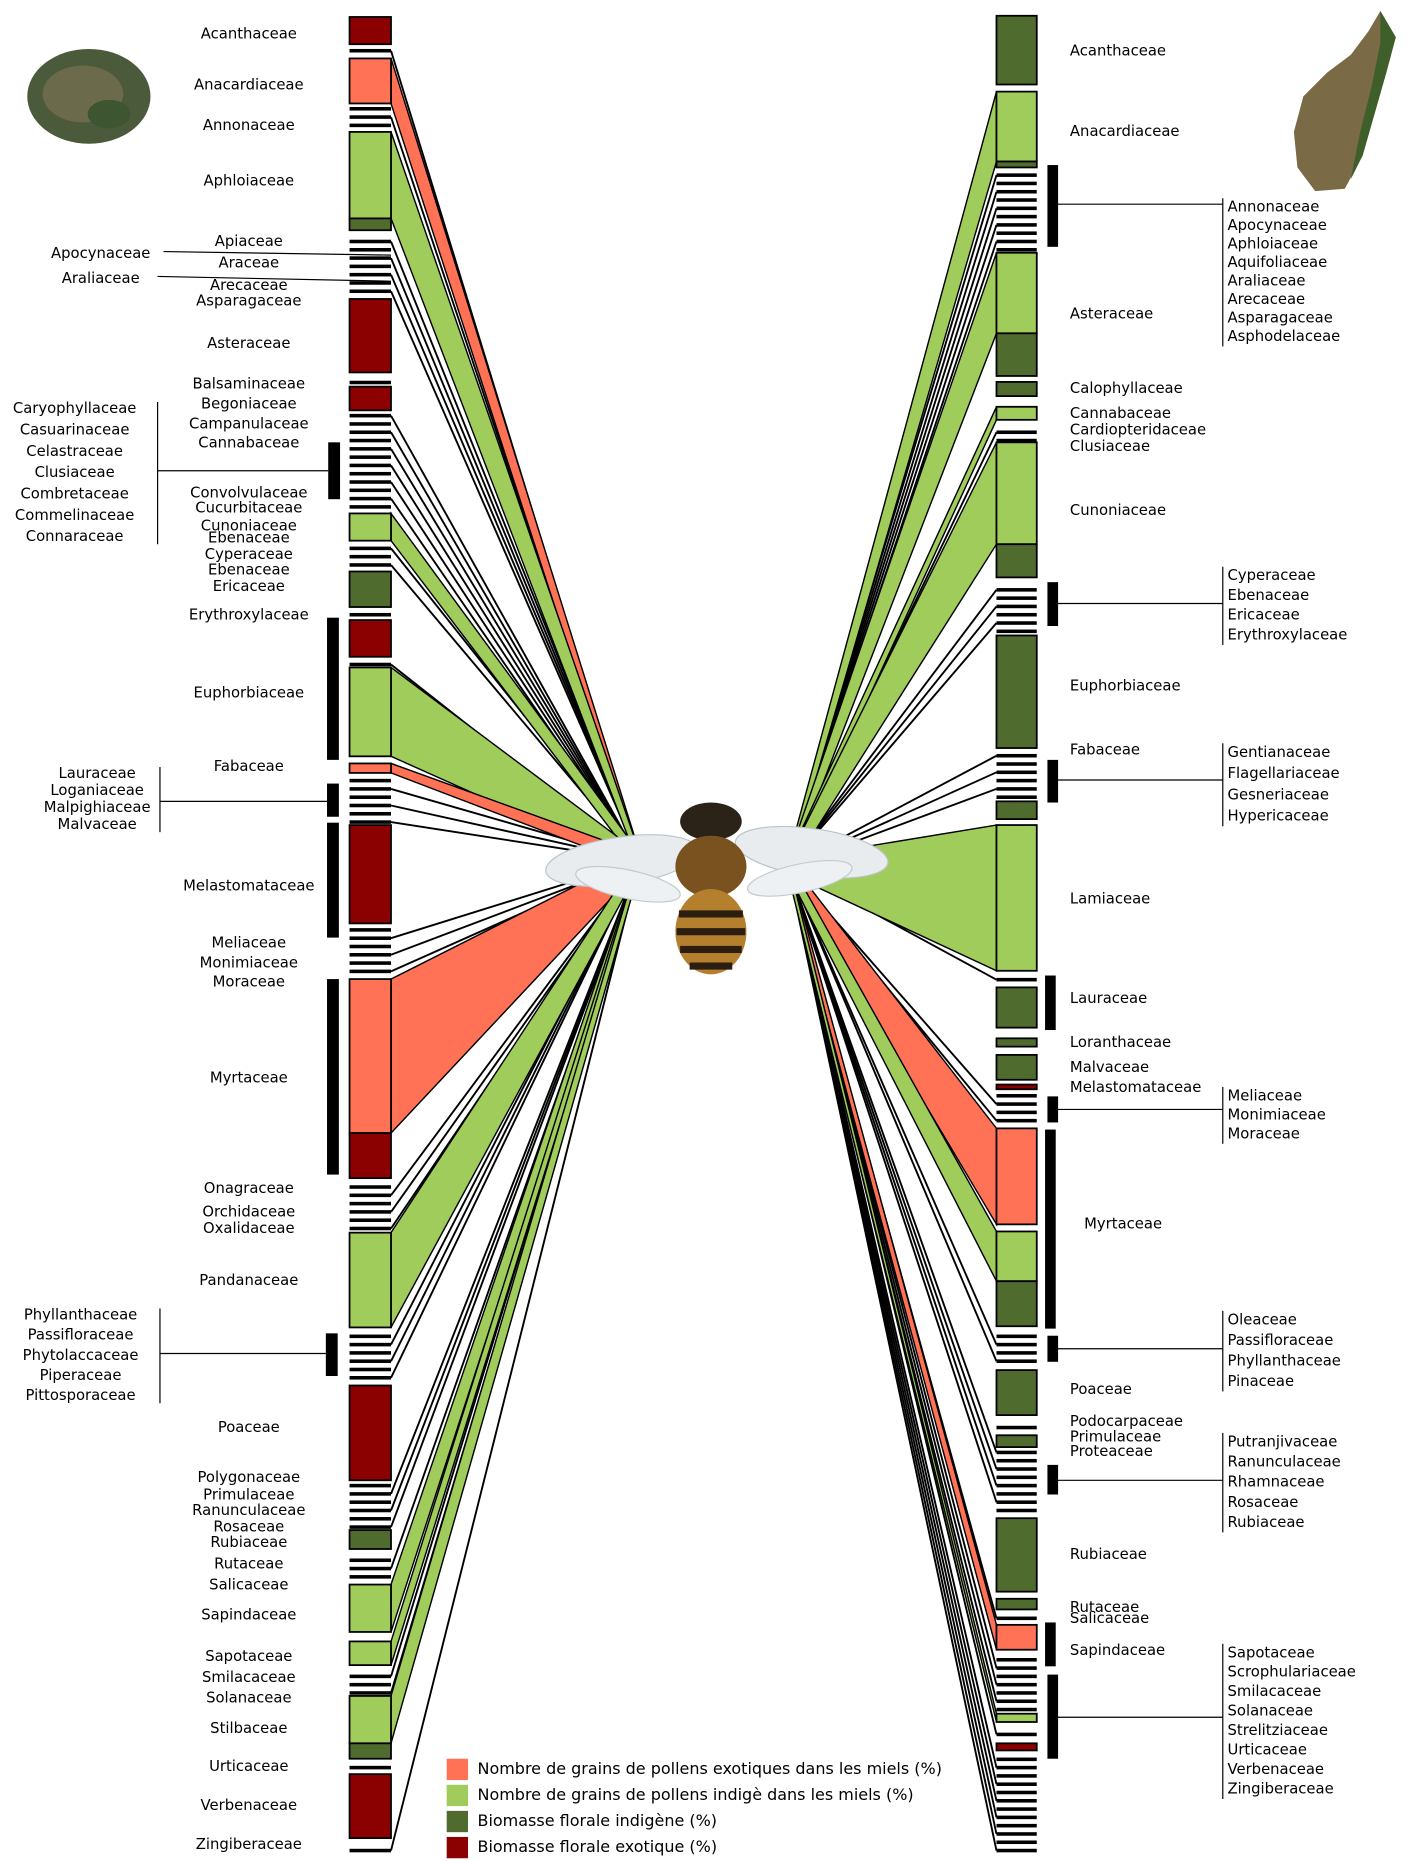 The height and width of the screenshot is (1861, 1410). What do you see at coordinates (1265, 1095) in the screenshot?
I see `right-group-label: Meliaceae` at bounding box center [1265, 1095].